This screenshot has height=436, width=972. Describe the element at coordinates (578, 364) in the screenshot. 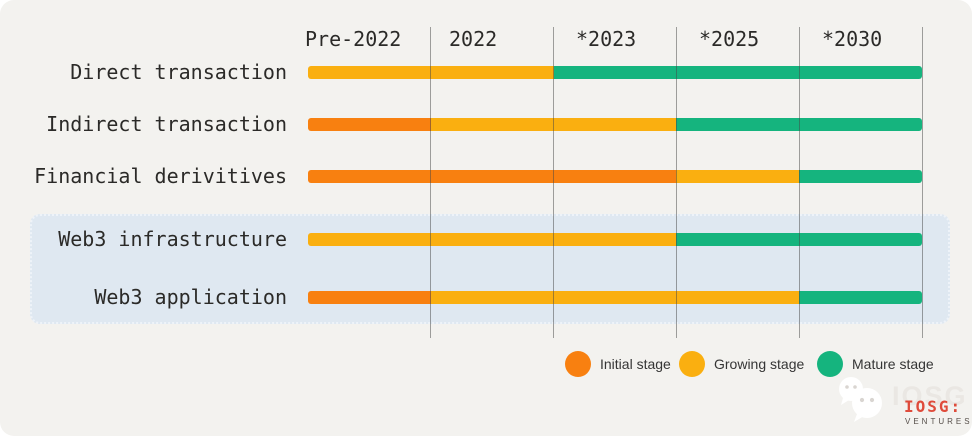

I see `legend-dot-initial` at that location.